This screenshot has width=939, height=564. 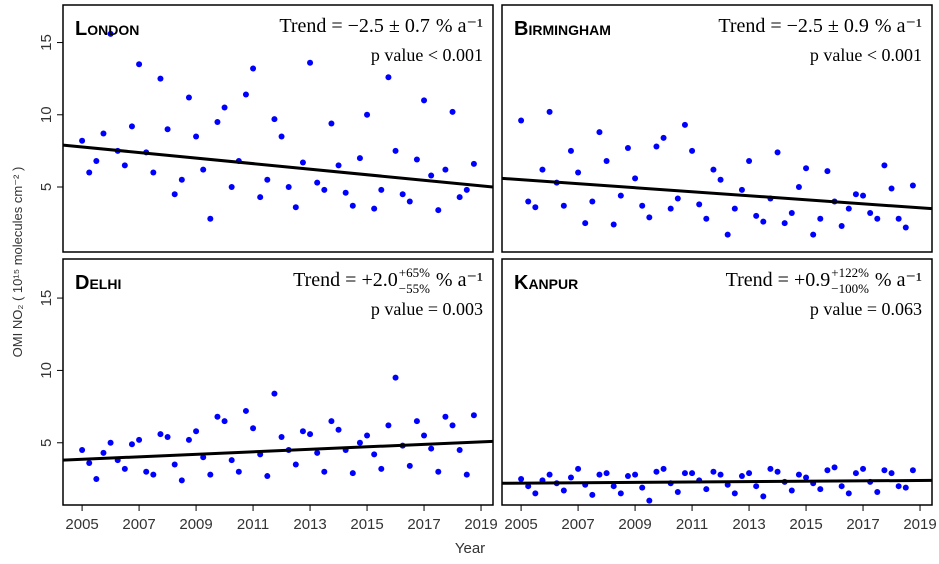 What do you see at coordinates (414, 272) in the screenshot?
I see `trend-upper: +65%` at bounding box center [414, 272].